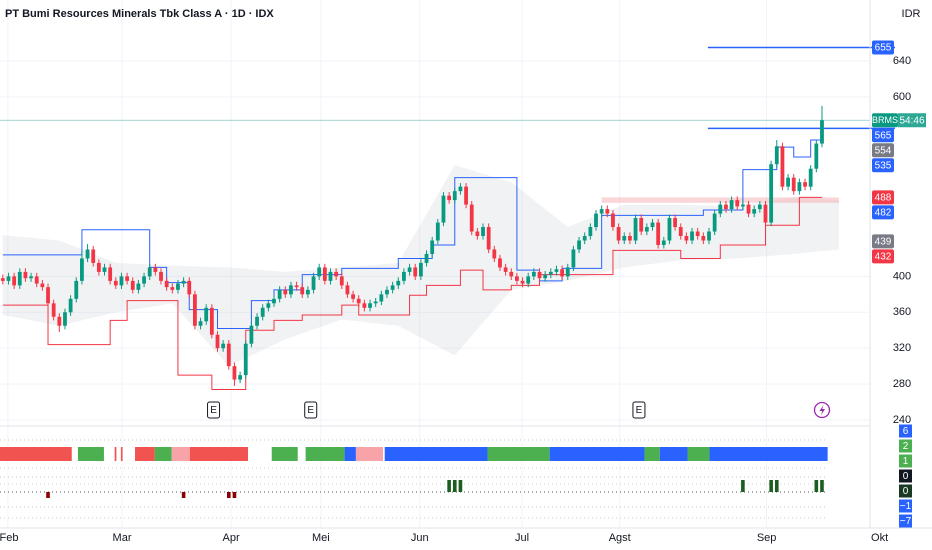  Describe the element at coordinates (906, 491) in the screenshot. I see `indicator-label: 0` at that location.